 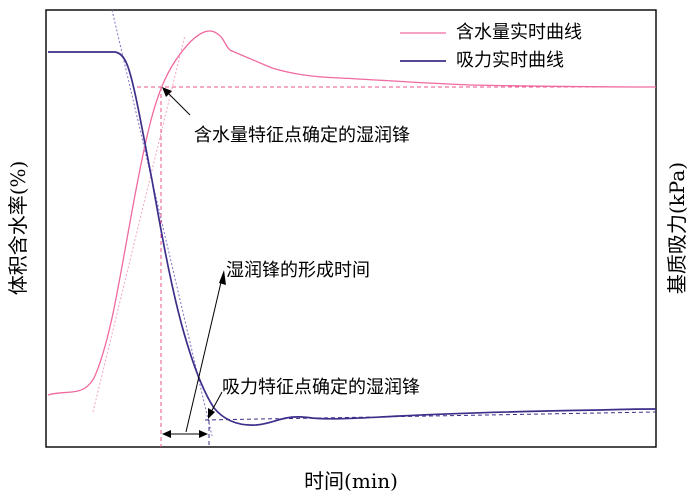 What do you see at coordinates (677, 228) in the screenshot?
I see `y-axis-right-label: 基质吸力(kPa)` at bounding box center [677, 228].